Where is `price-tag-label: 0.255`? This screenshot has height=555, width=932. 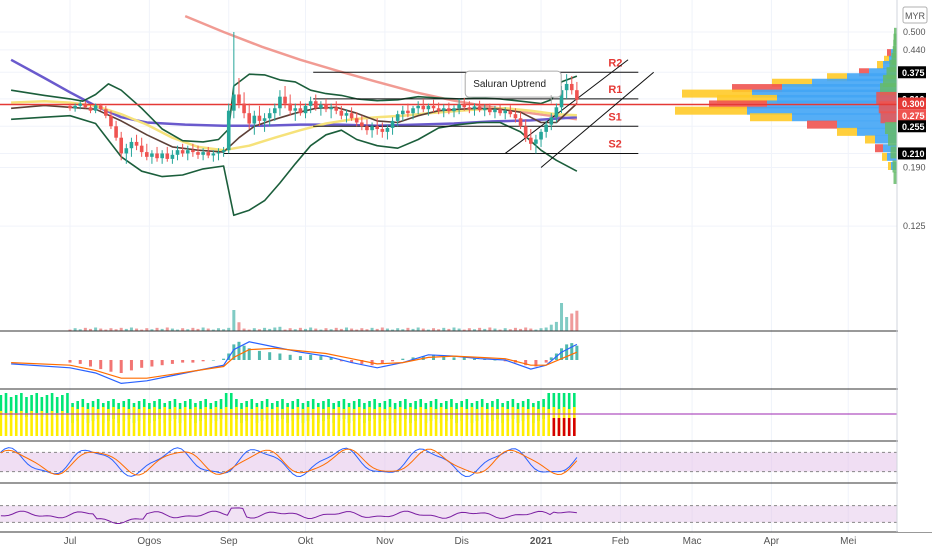
price-tag-label: 0.255 is located at coordinates (913, 127).